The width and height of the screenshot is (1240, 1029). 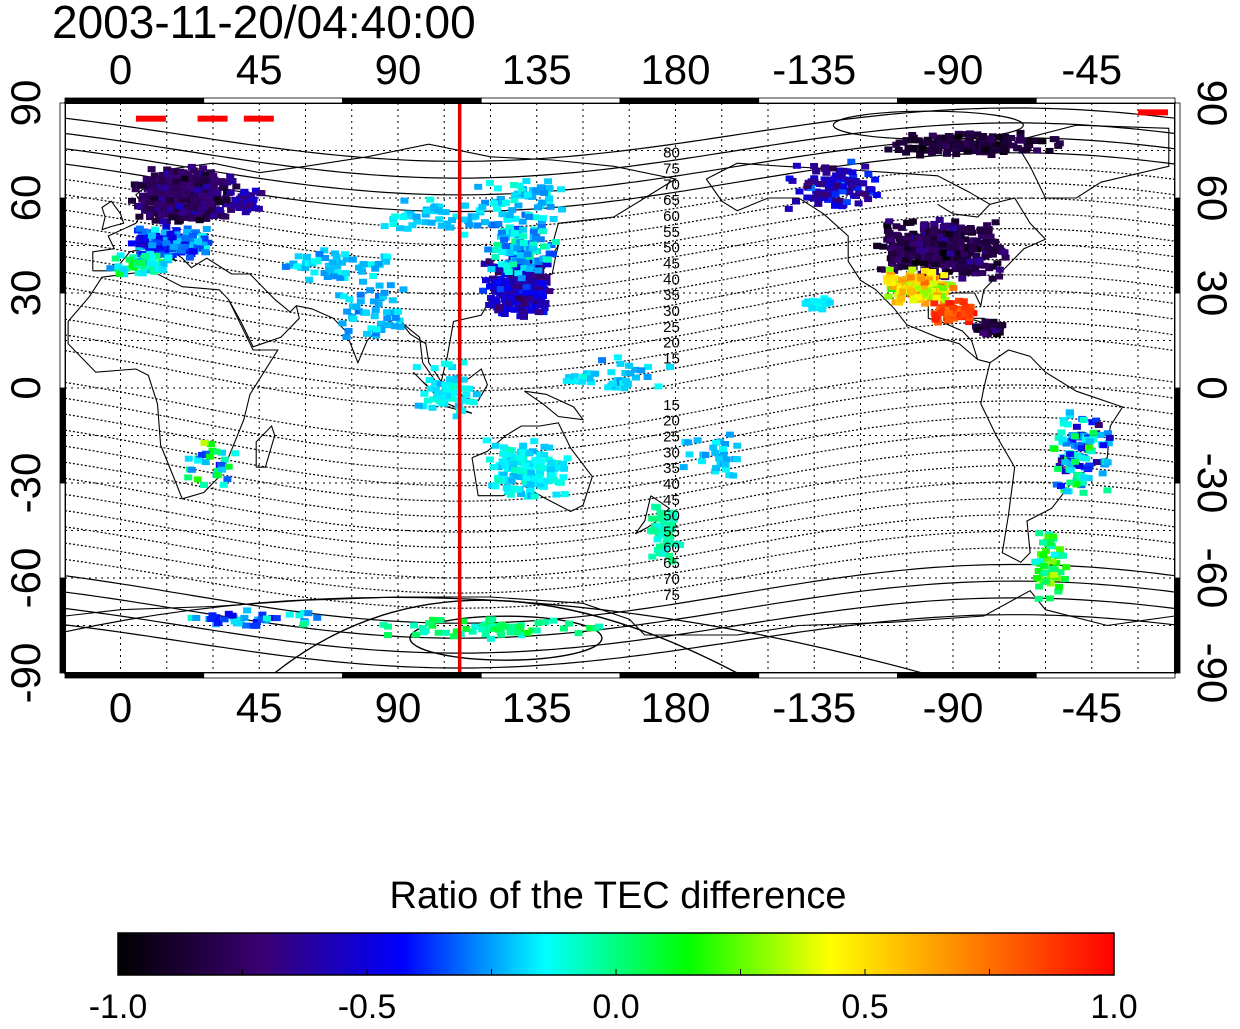 What do you see at coordinates (1091, 707) in the screenshot?
I see `bottom-tick-label: -45` at bounding box center [1091, 707].